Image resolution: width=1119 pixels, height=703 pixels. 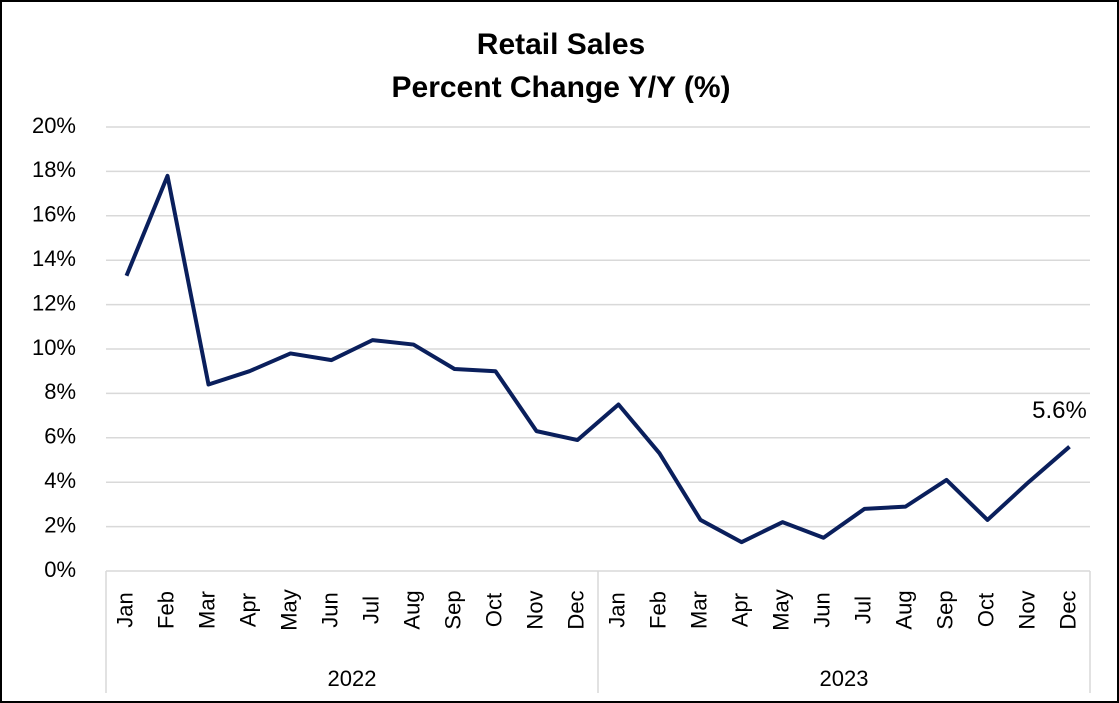 I want to click on group-label: 2022, so click(x=352, y=678).